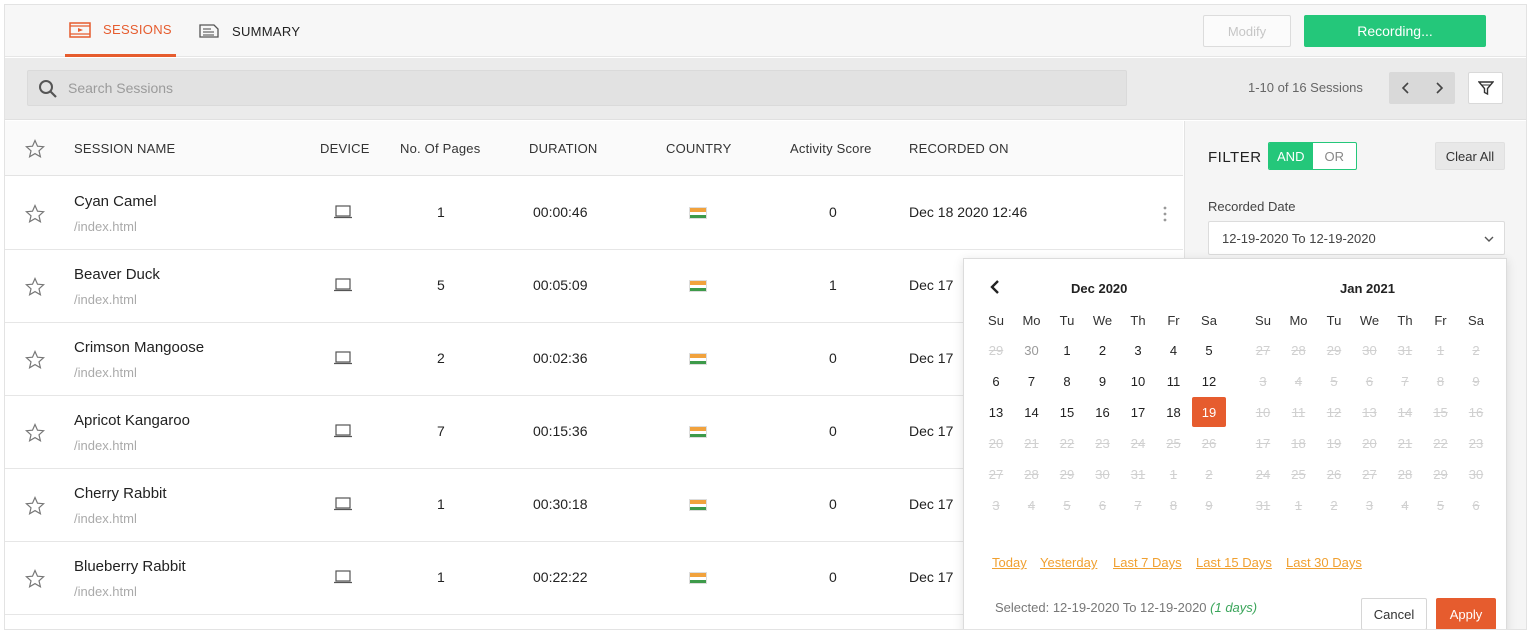 Image resolution: width=1531 pixels, height=634 pixels. I want to click on weekday-label: Mo, so click(1031, 320).